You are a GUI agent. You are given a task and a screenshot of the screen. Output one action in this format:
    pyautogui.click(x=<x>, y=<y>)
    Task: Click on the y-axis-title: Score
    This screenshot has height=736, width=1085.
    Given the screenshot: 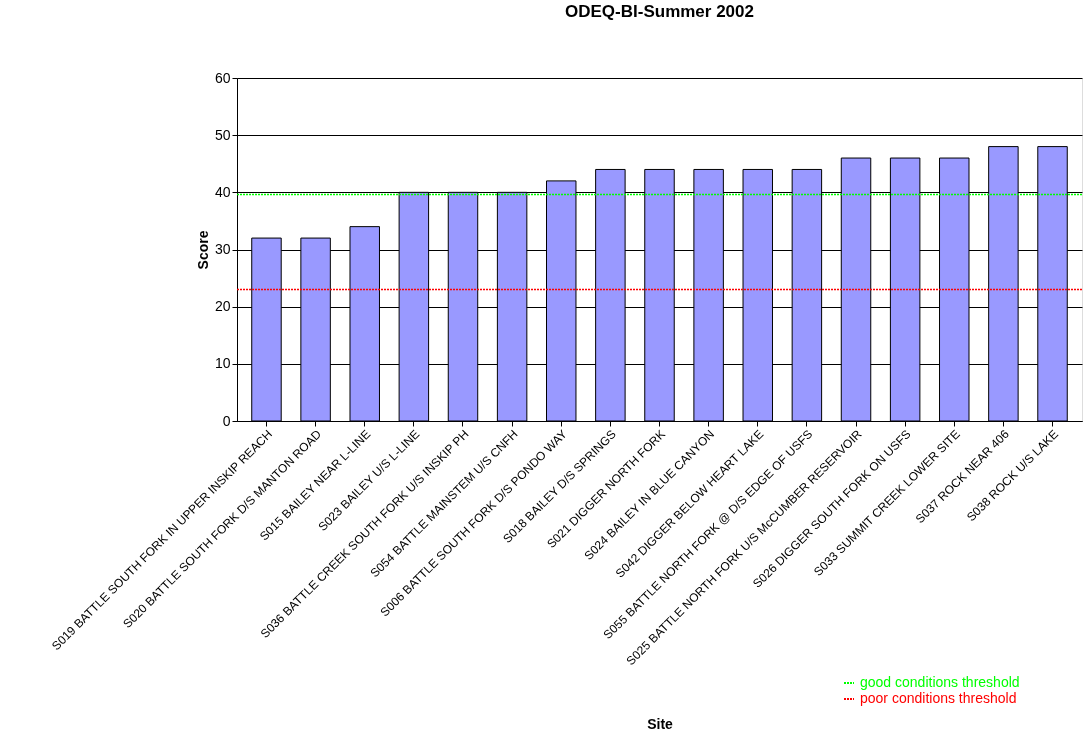 What is the action you would take?
    pyautogui.click(x=202, y=250)
    